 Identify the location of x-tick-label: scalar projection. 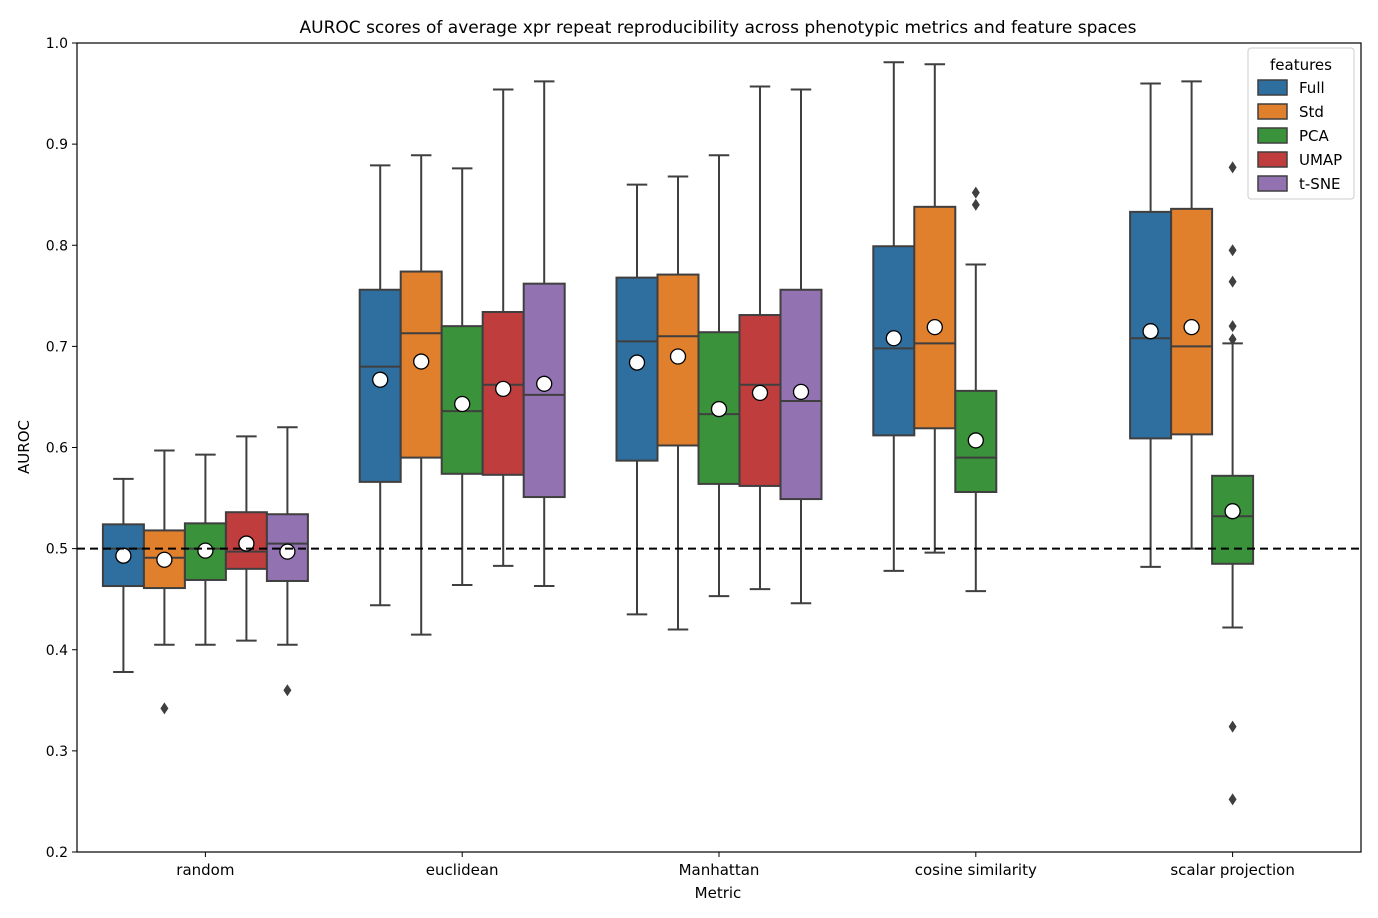
(1232, 870).